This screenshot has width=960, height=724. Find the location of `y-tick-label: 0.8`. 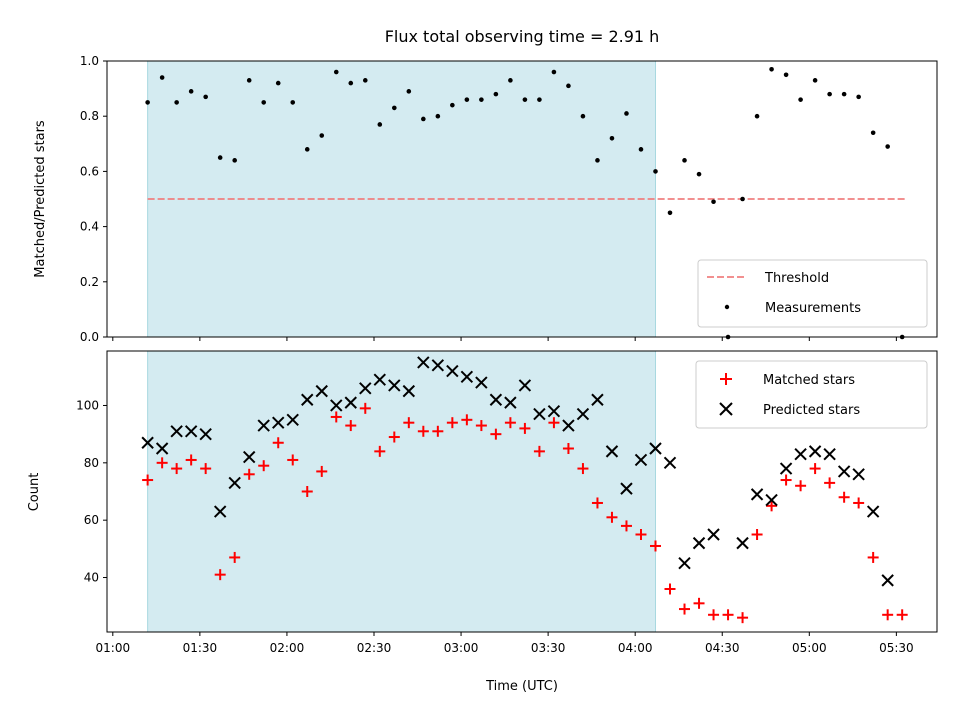

y-tick-label: 0.8 is located at coordinates (89, 116).